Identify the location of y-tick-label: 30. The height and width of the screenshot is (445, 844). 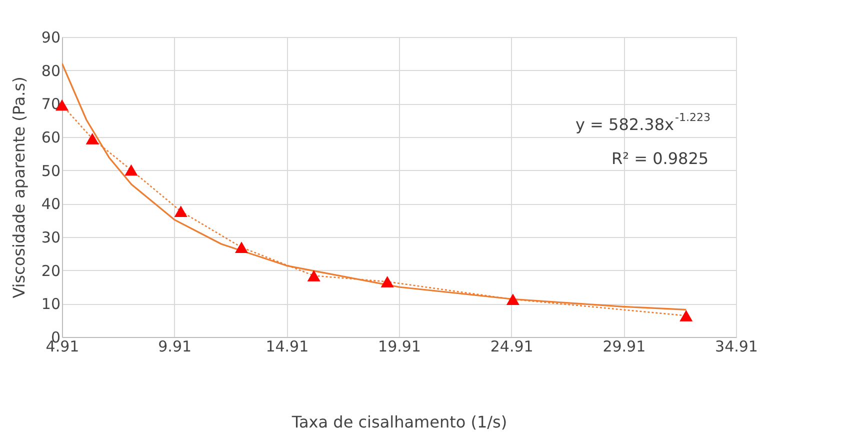
(50, 237).